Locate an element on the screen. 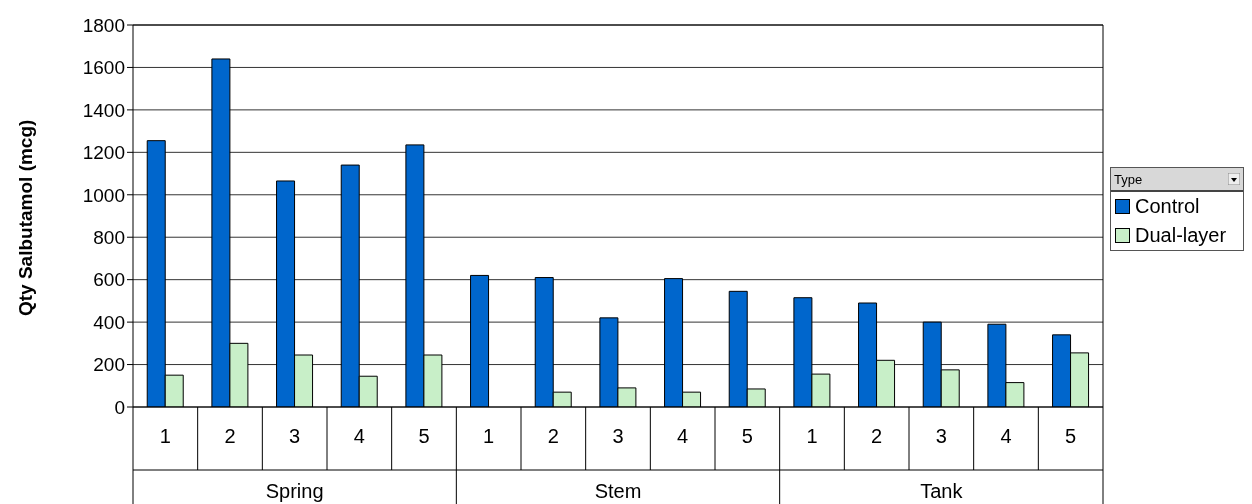 The image size is (1252, 504). y-tick-label: 1800 is located at coordinates (103, 25).